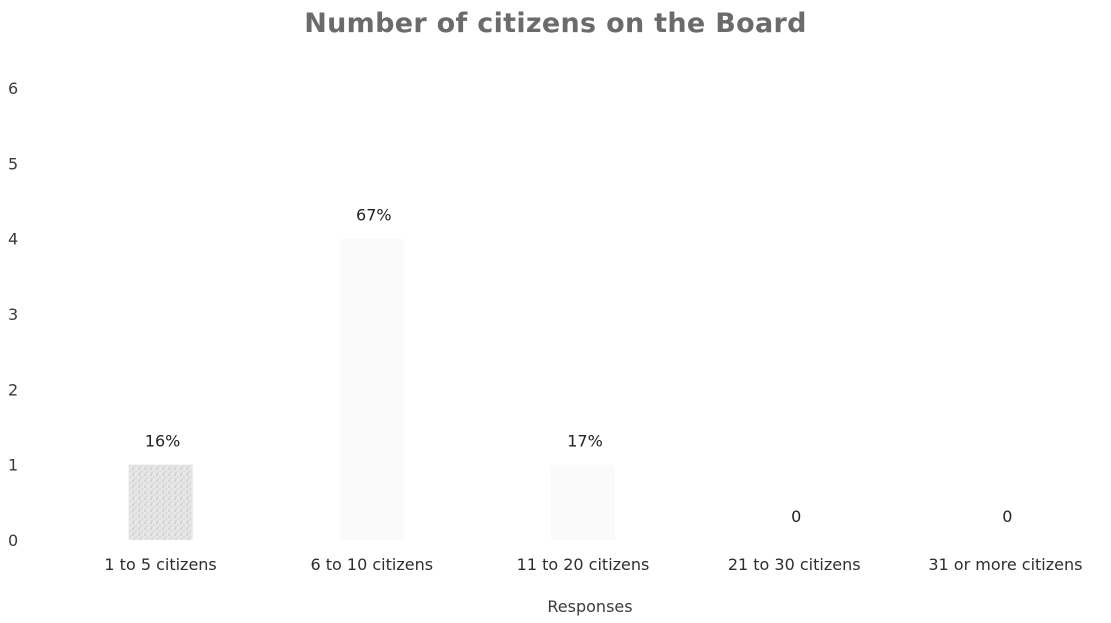 This screenshot has width=1111, height=623. I want to click on x-category-label: 21 to 30 citizens, so click(794, 564).